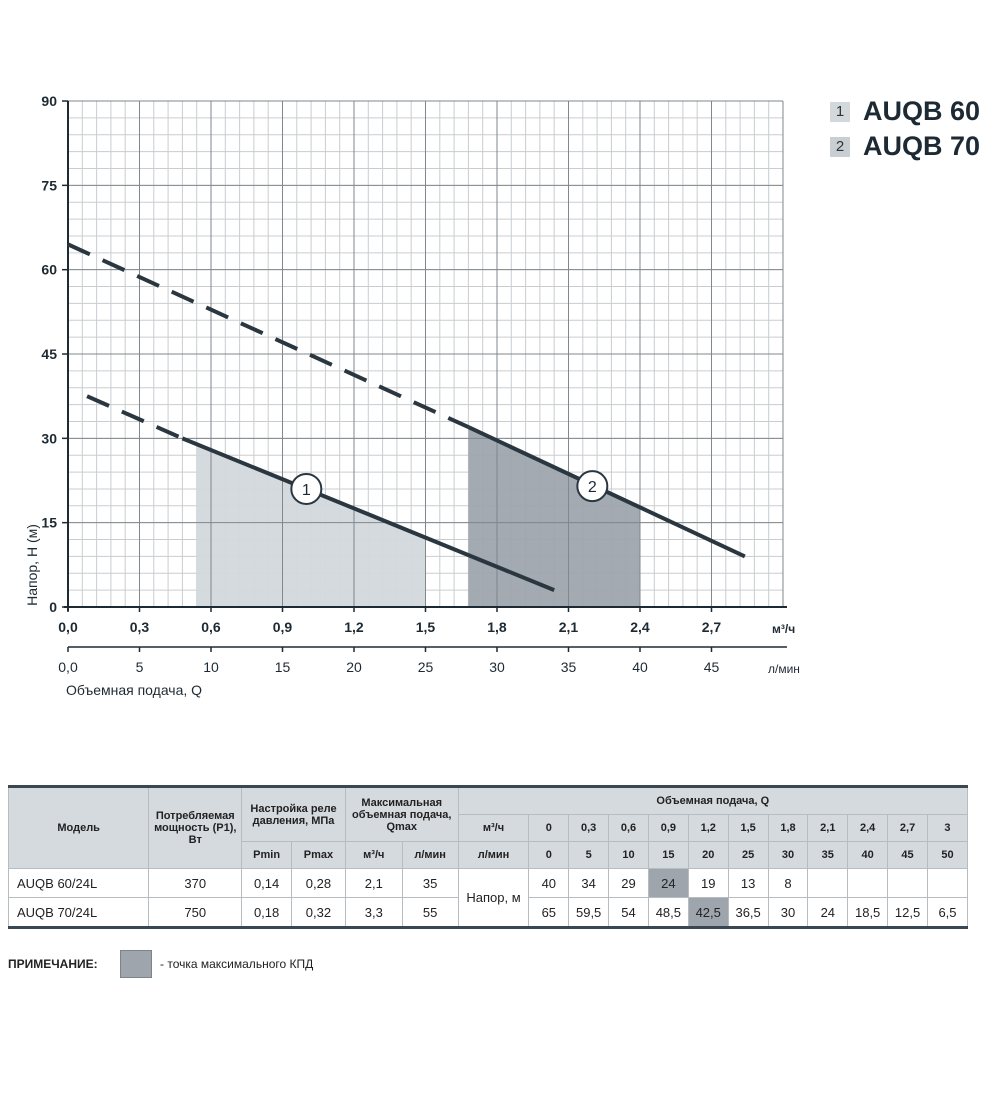 The height and width of the screenshot is (1108, 1000). What do you see at coordinates (32, 565) in the screenshot?
I see `y-axis-label: Напор, H (м)` at bounding box center [32, 565].